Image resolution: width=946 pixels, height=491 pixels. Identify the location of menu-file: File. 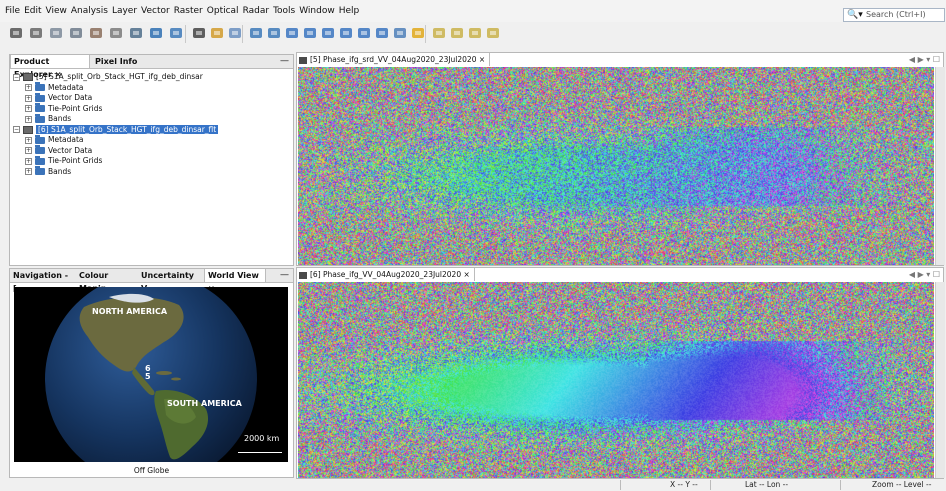
(13, 11).